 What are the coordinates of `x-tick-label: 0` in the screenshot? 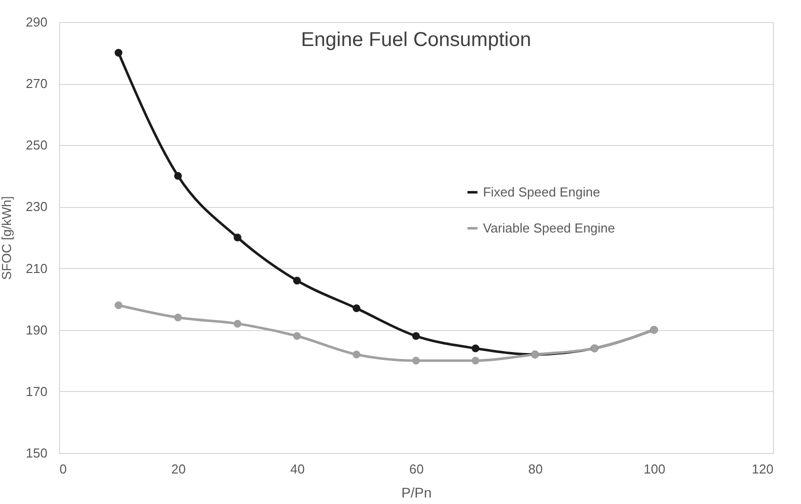 It's located at (63, 469).